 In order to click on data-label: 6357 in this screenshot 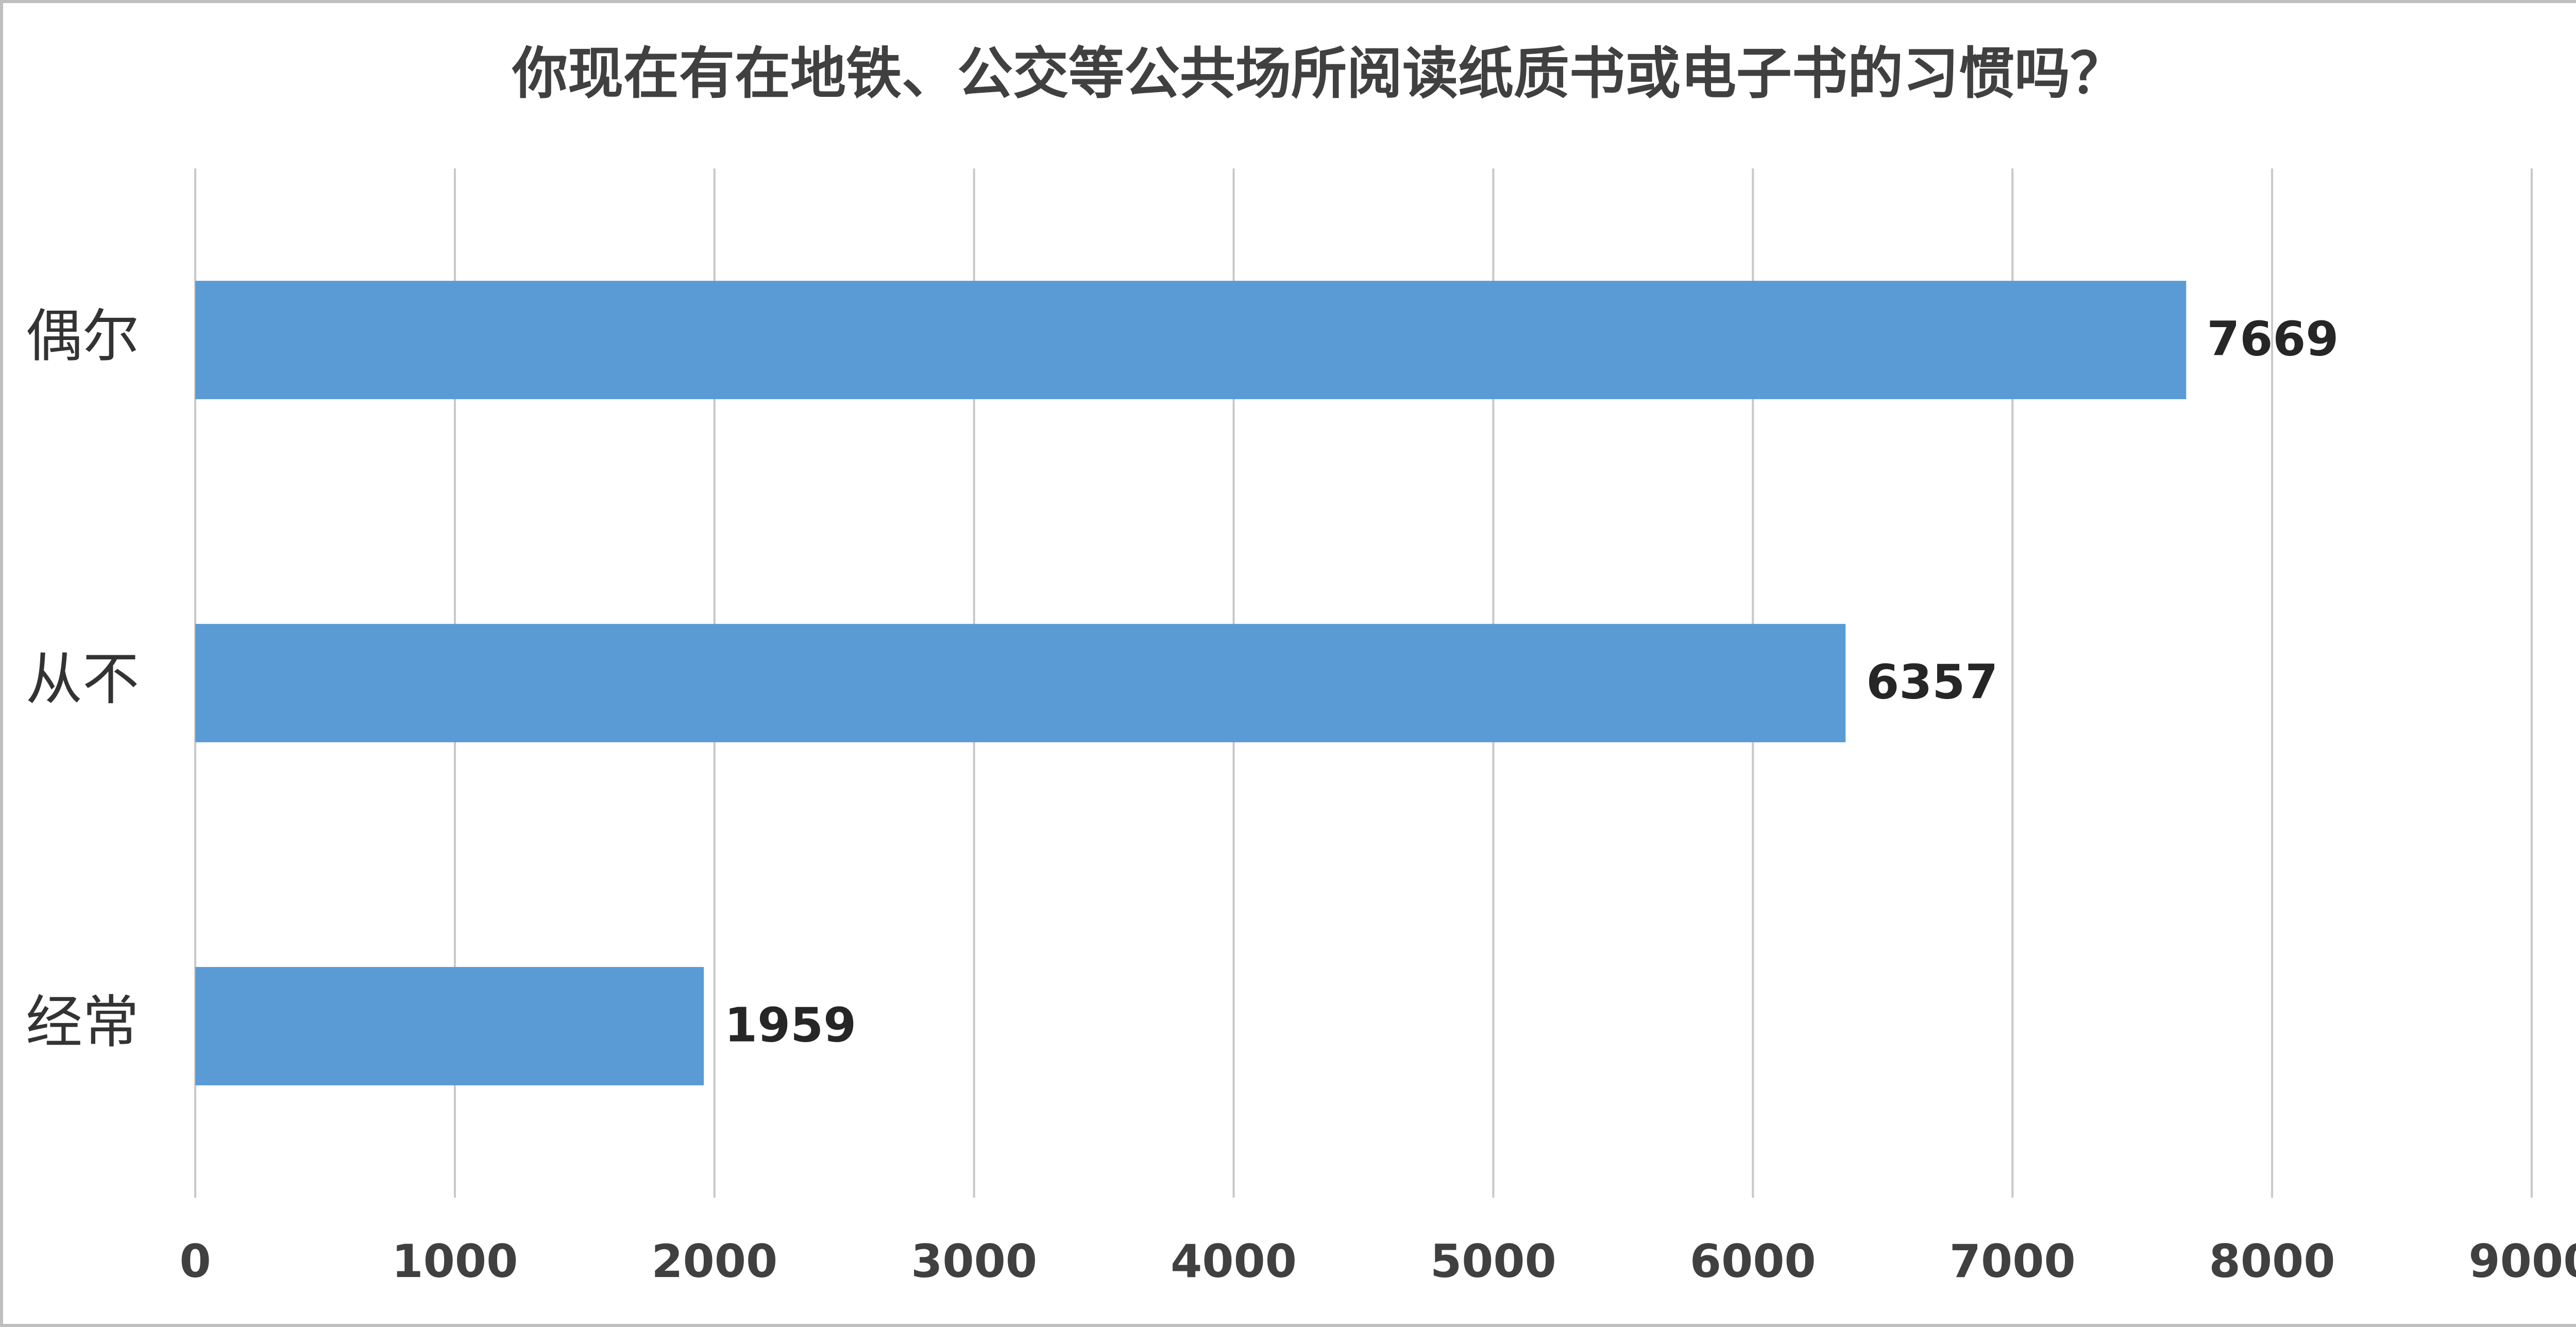, I will do `click(1932, 681)`.